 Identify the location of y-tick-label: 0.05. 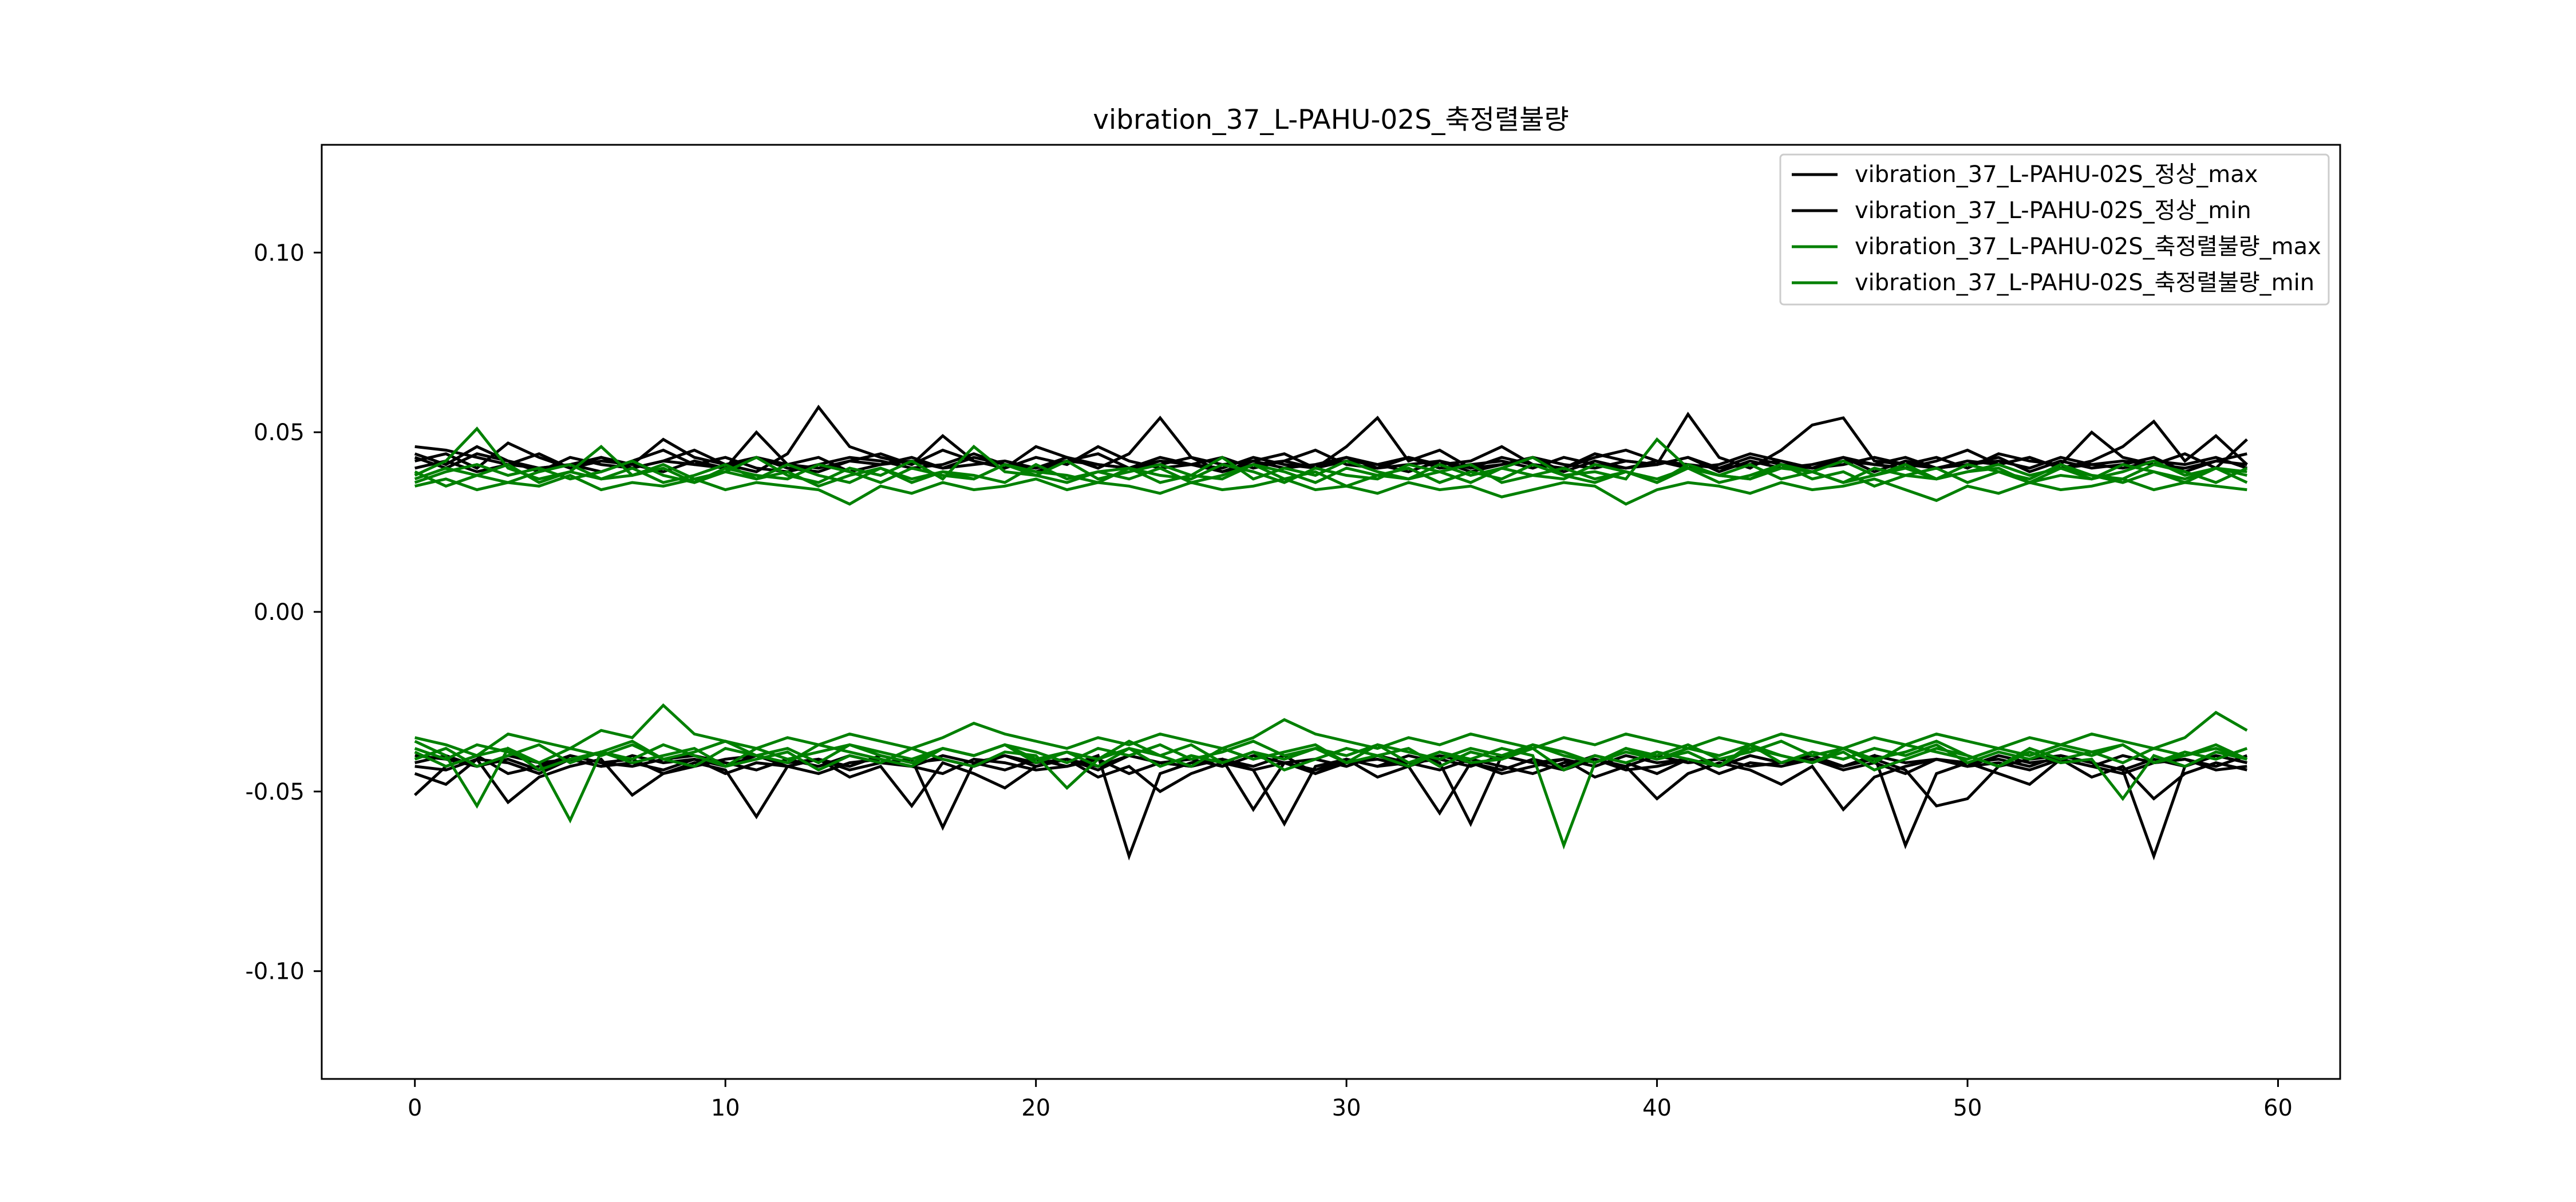
(279, 433).